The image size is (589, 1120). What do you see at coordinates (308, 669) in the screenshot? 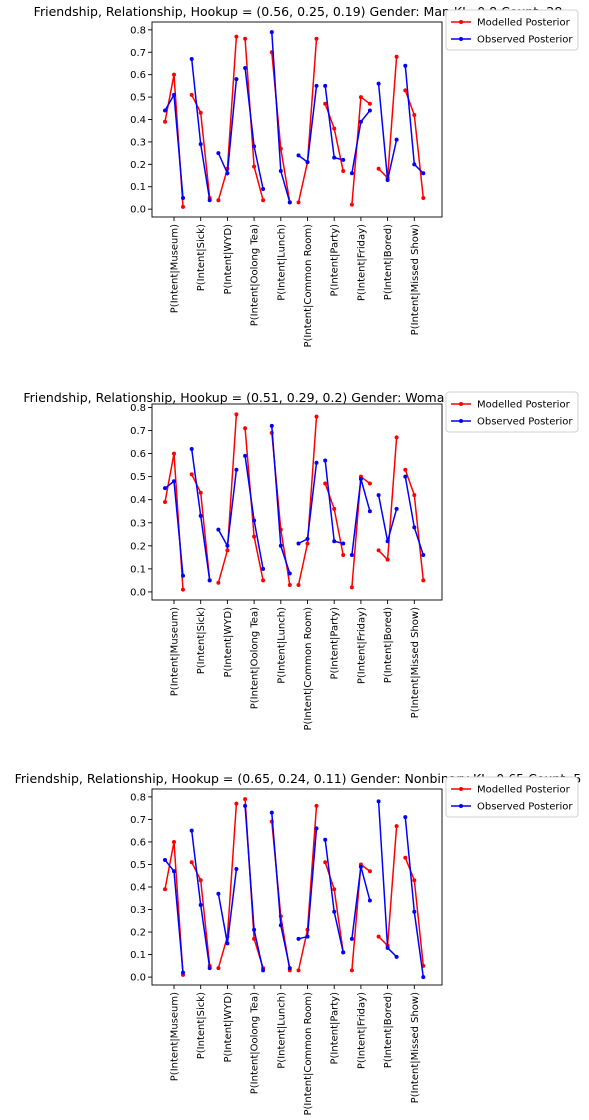
I see `x-tick-label: P(Intent|Common Room)` at bounding box center [308, 669].